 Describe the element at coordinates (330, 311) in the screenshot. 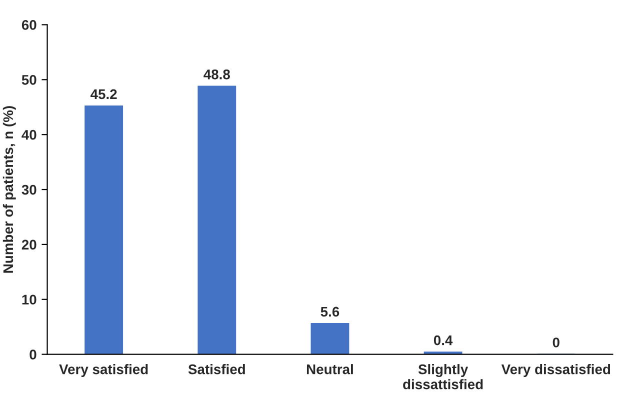

I see `data-label: 5.6` at that location.